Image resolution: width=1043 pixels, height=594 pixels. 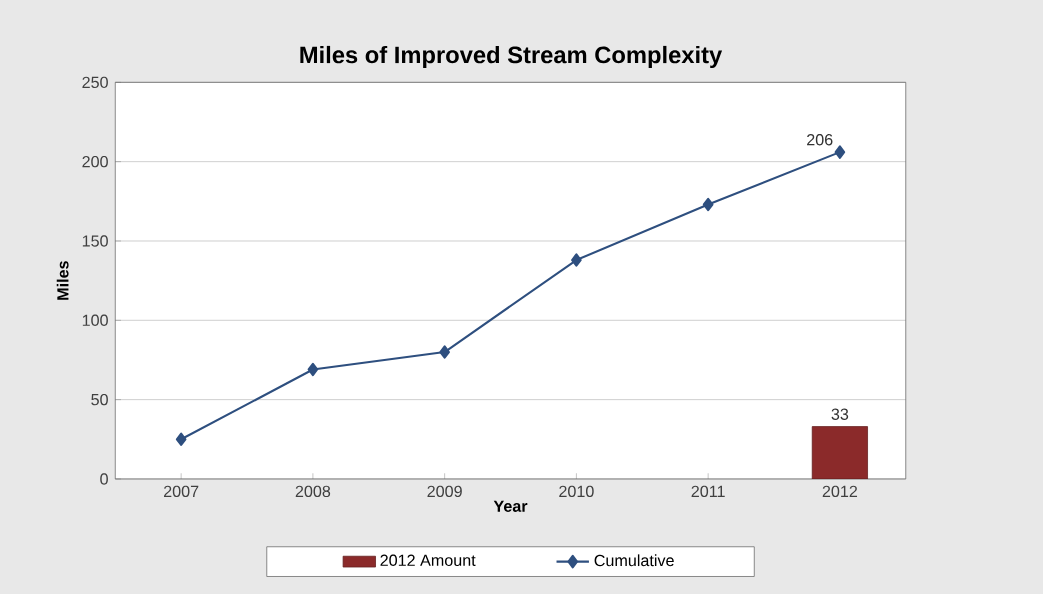 What do you see at coordinates (62, 280) in the screenshot?
I see `y-axis-title: Miles` at bounding box center [62, 280].